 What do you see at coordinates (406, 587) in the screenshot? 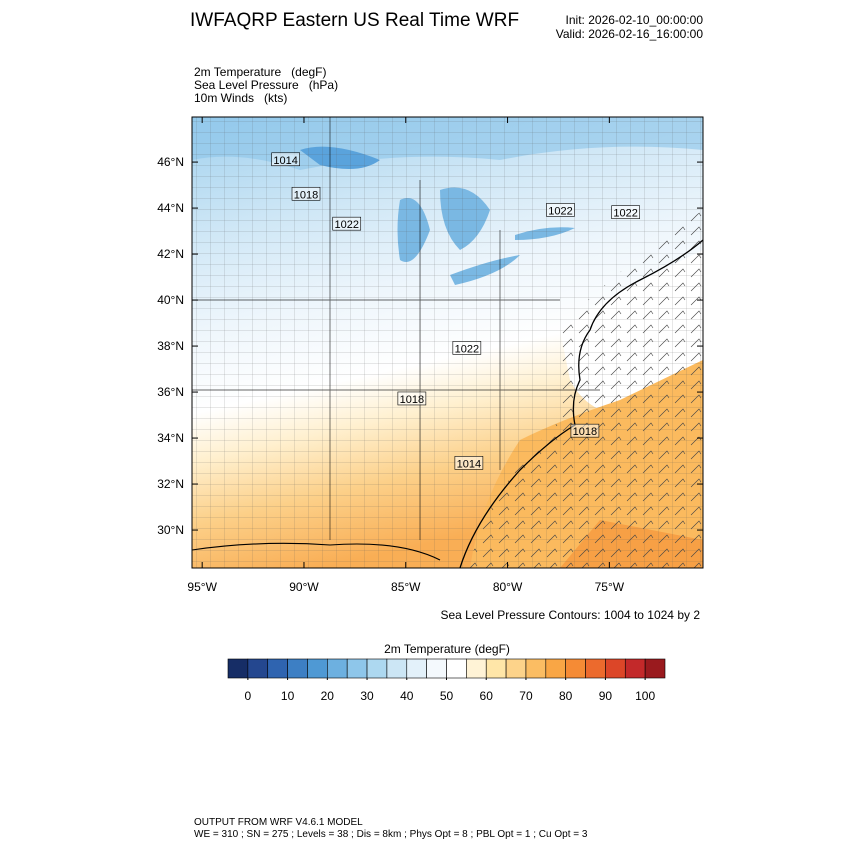
I see `lon-label: 85°W` at bounding box center [406, 587].